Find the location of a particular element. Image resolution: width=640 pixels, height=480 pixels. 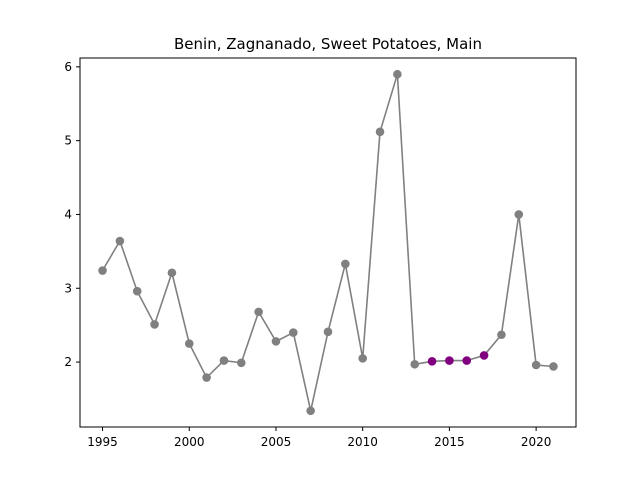

y-tick-label: 6 is located at coordinates (68, 67).